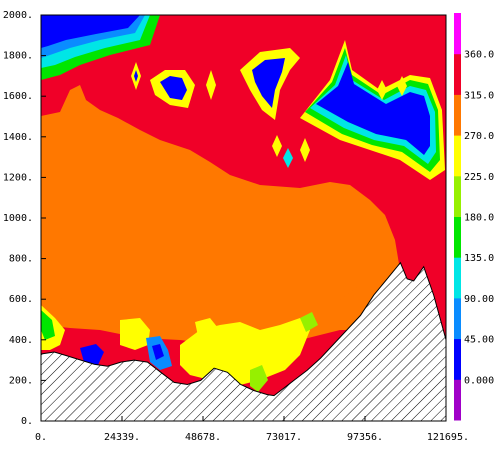  I want to click on region-blue-tl, so click(90, 31).